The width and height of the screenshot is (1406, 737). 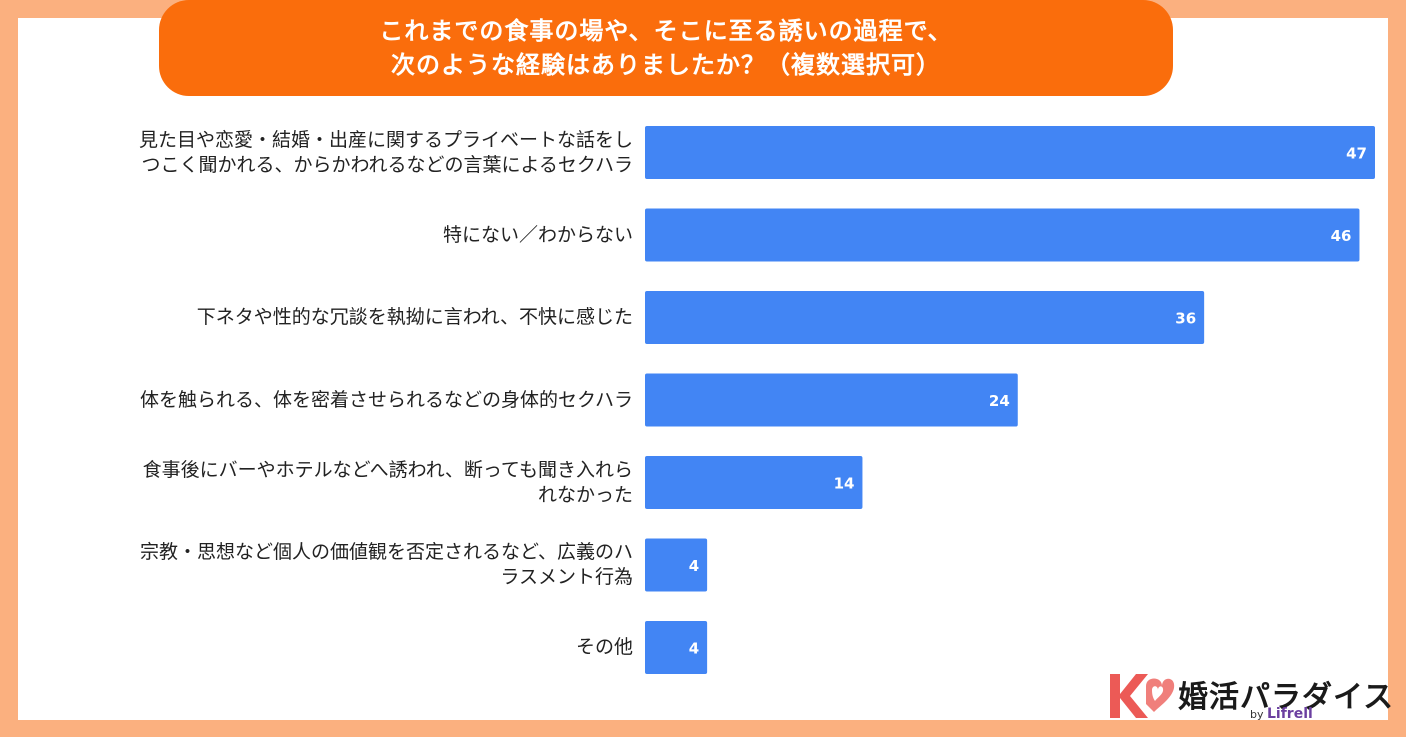 I want to click on category-label-line: 宗教・思想など個人の価値観を否定されるなど、広義のハ, so click(x=386, y=552).